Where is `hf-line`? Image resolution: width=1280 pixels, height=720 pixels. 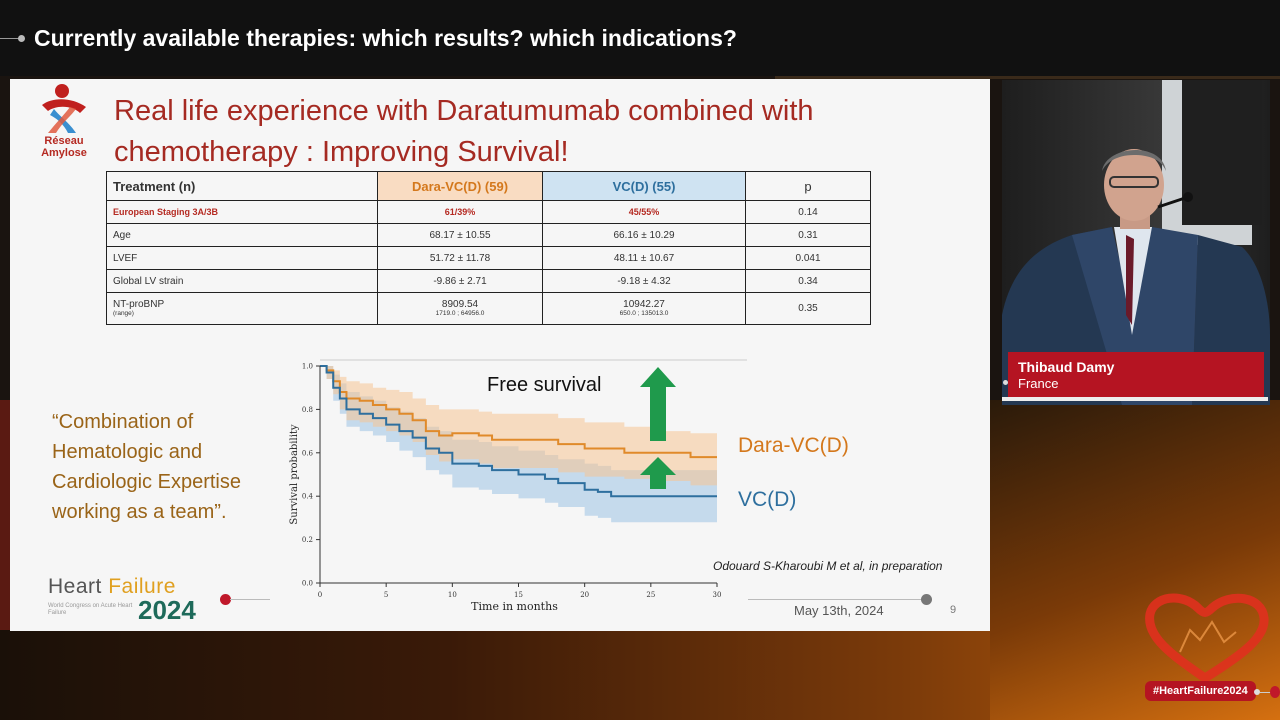
hf-line is located at coordinates (250, 599).